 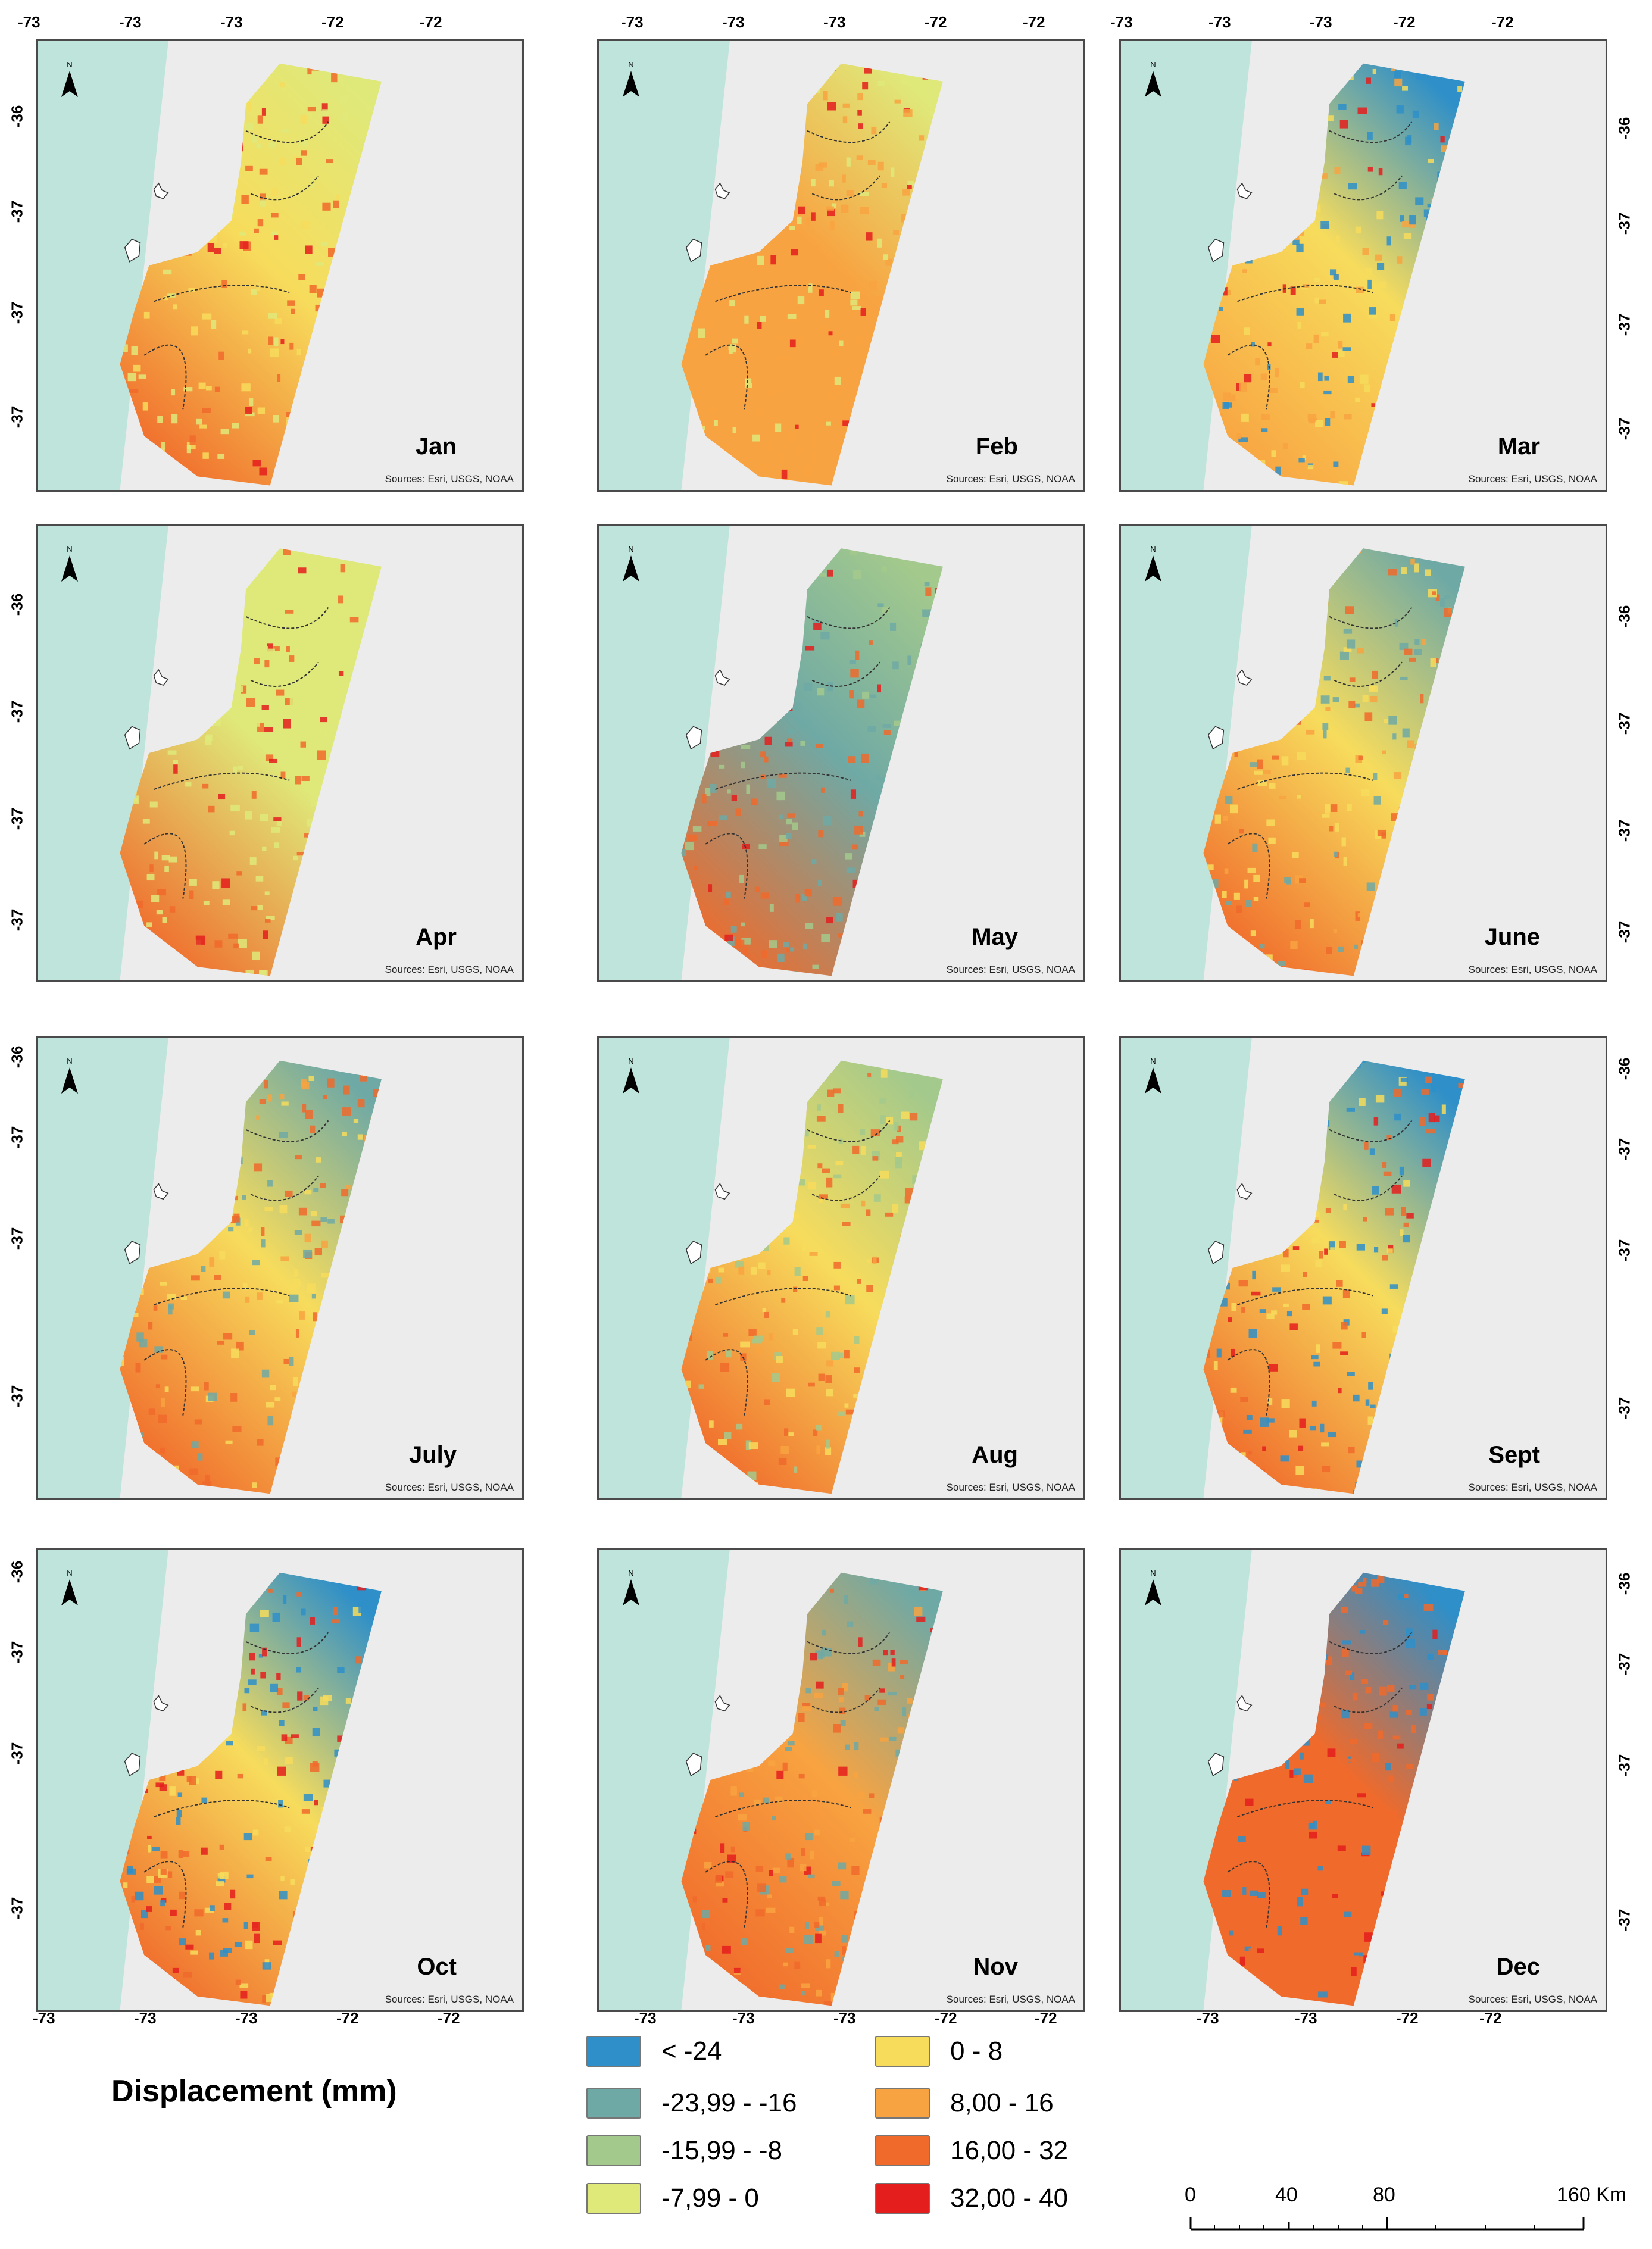 I want to click on legend-item: -7,99 - 0, so click(x=672, y=2198).